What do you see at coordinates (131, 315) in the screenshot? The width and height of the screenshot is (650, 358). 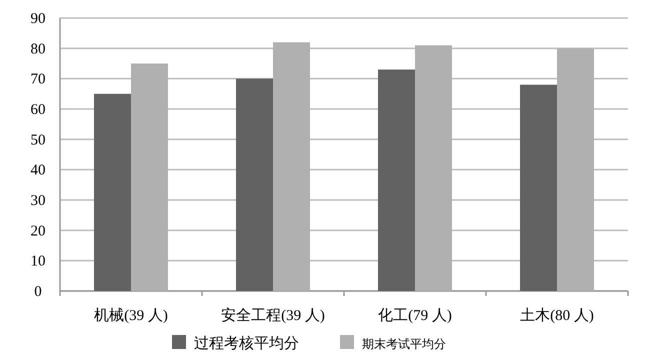 I see `x-tick-label: 机械(39 人)` at bounding box center [131, 315].